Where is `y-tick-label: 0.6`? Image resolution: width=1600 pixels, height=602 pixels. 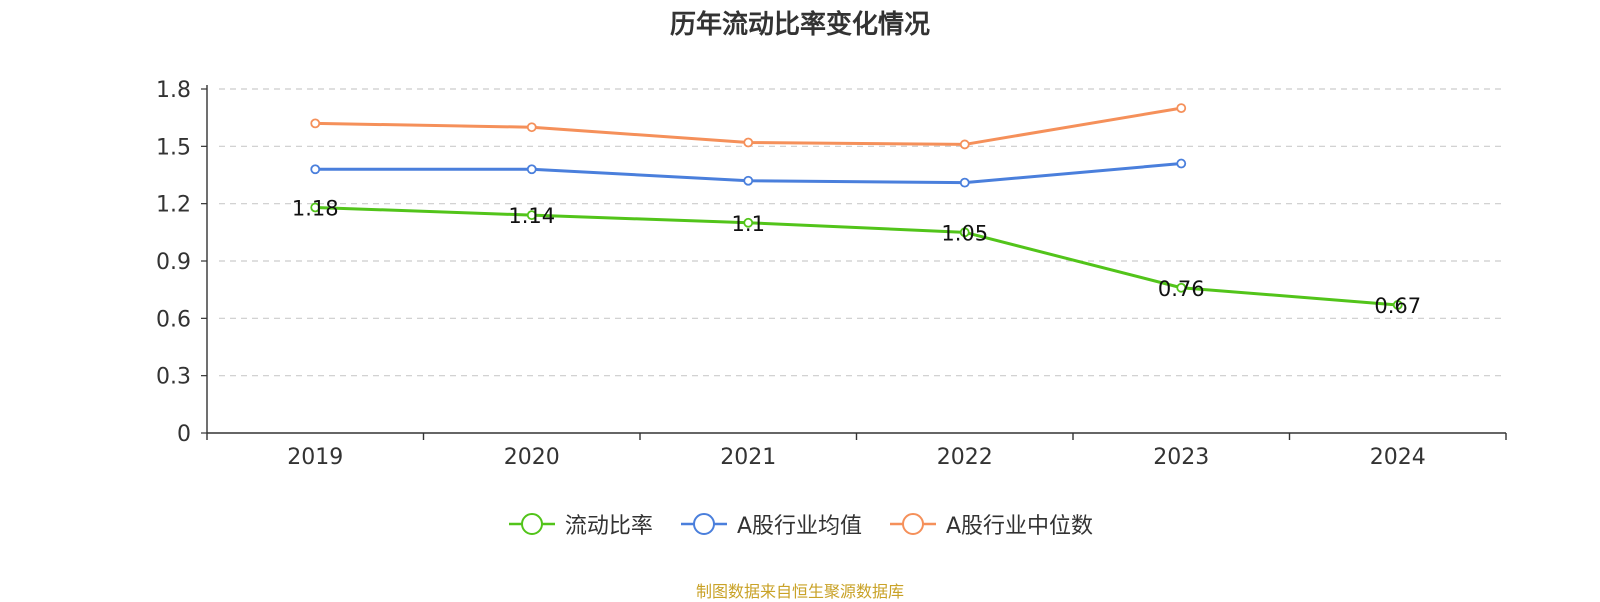 y-tick-label: 0.6 is located at coordinates (173, 319).